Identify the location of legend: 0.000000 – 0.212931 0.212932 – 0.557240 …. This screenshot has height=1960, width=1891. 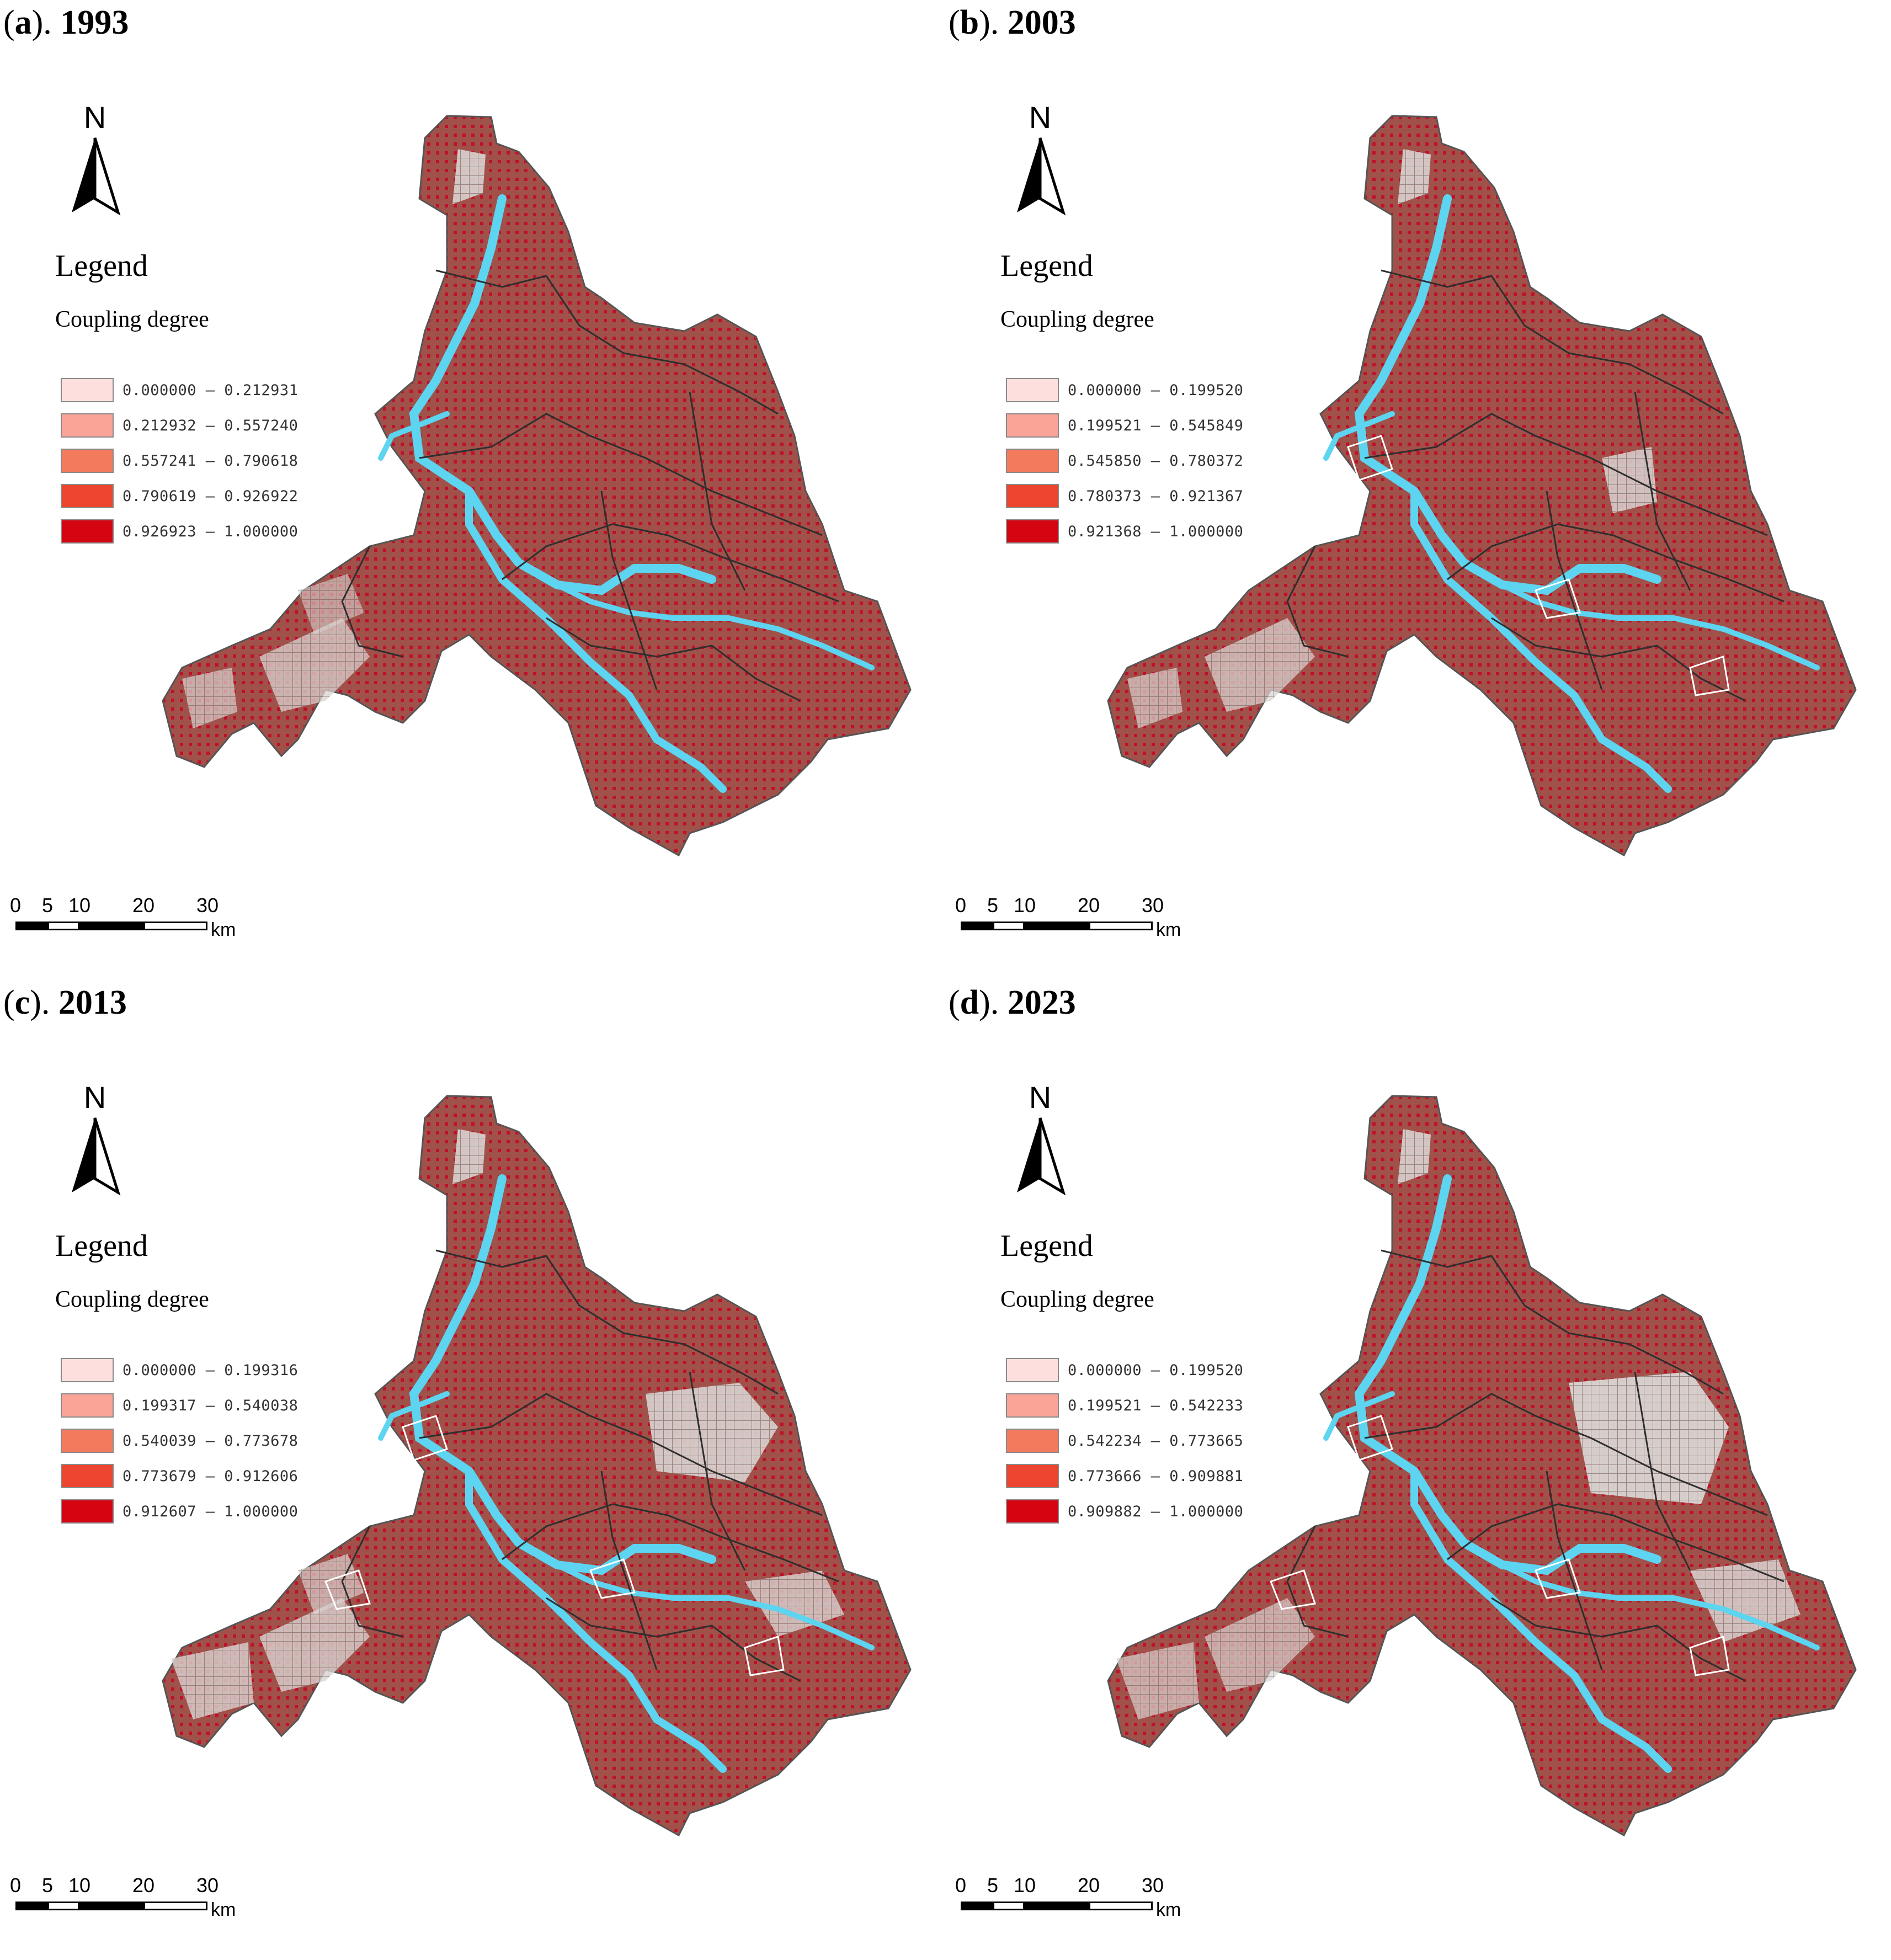
(179, 461).